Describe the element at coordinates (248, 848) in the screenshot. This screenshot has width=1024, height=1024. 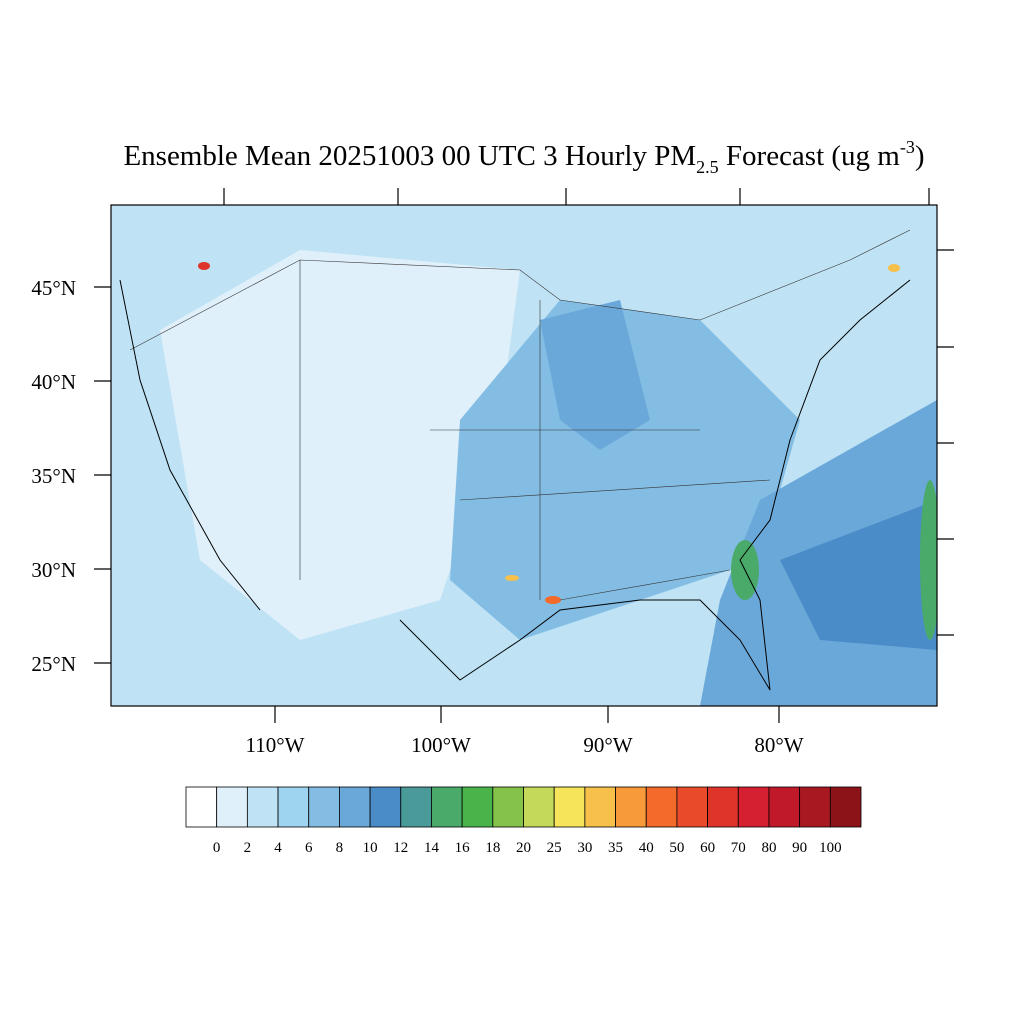
I see `colorbar-label: 2` at that location.